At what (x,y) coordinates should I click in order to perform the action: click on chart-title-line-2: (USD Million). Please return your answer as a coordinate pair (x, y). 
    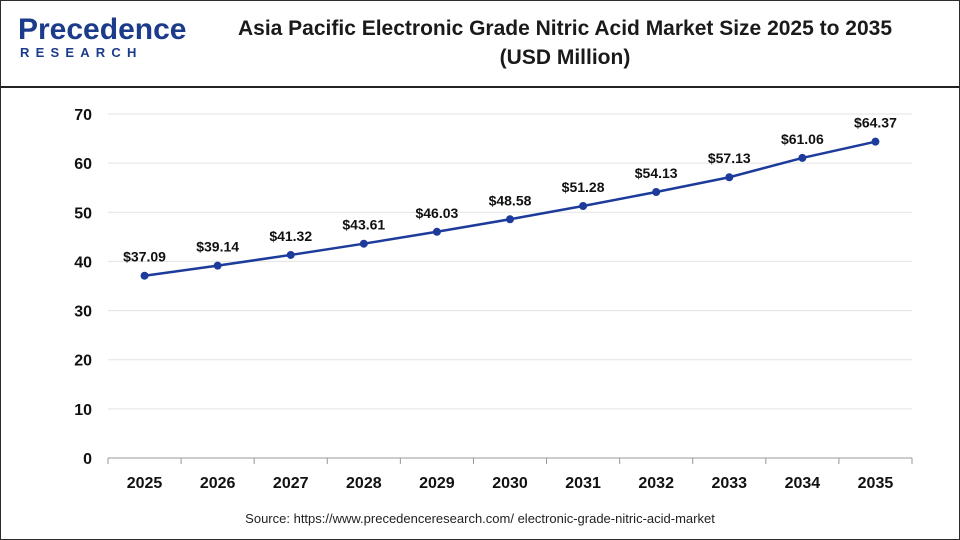
    Looking at the image, I should click on (565, 57).